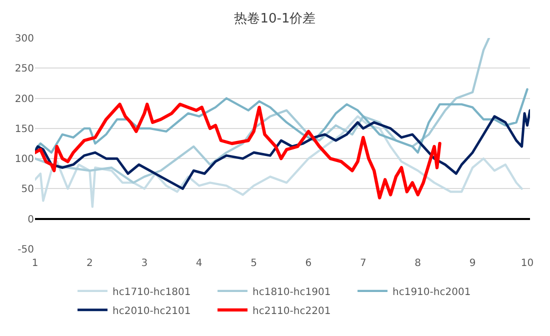  What do you see at coordinates (275, 19) in the screenshot?
I see `chart-title: 热卷10-1价差` at bounding box center [275, 19].